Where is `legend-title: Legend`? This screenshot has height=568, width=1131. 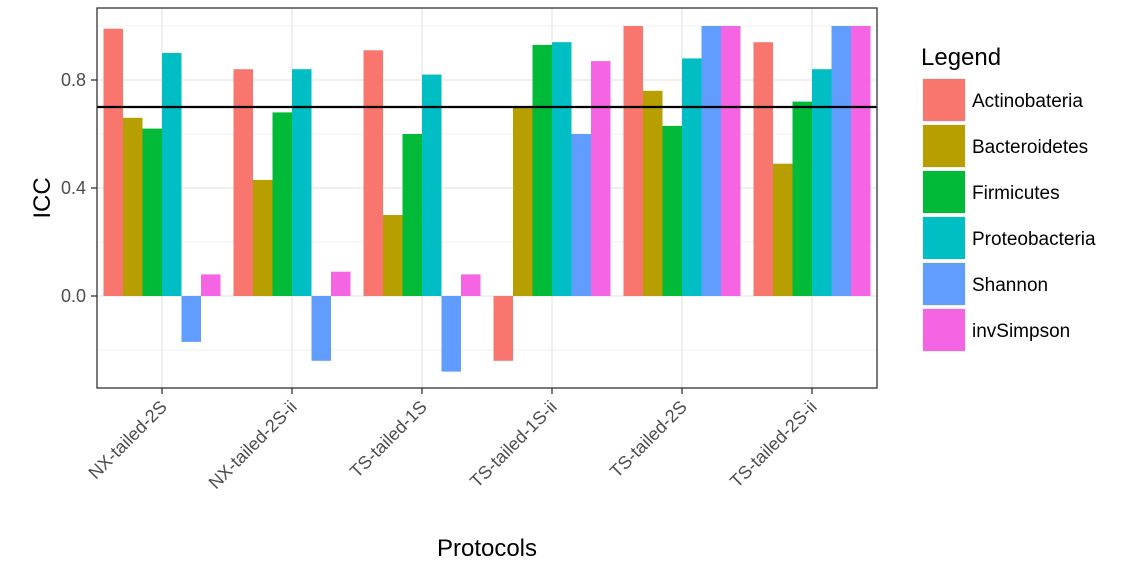
legend-title: Legend is located at coordinates (961, 57).